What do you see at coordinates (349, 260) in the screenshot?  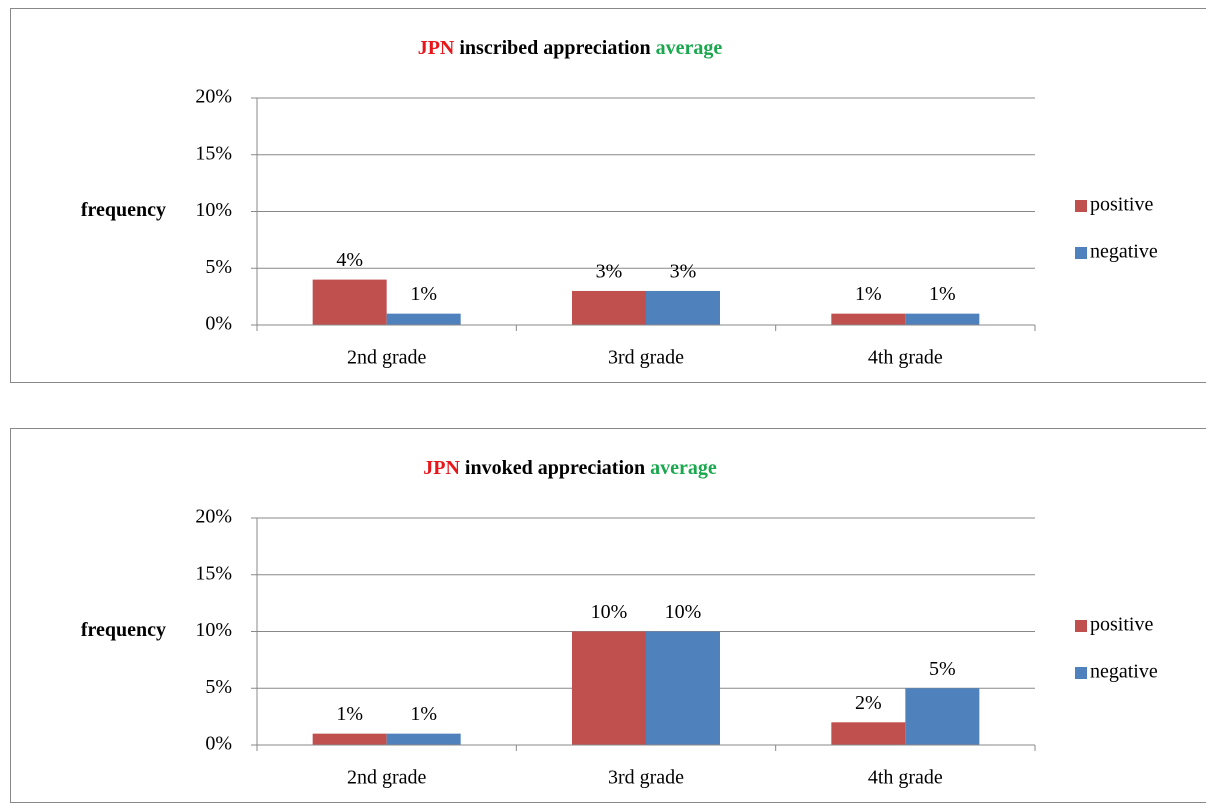 I see `data-label: 4%` at bounding box center [349, 260].